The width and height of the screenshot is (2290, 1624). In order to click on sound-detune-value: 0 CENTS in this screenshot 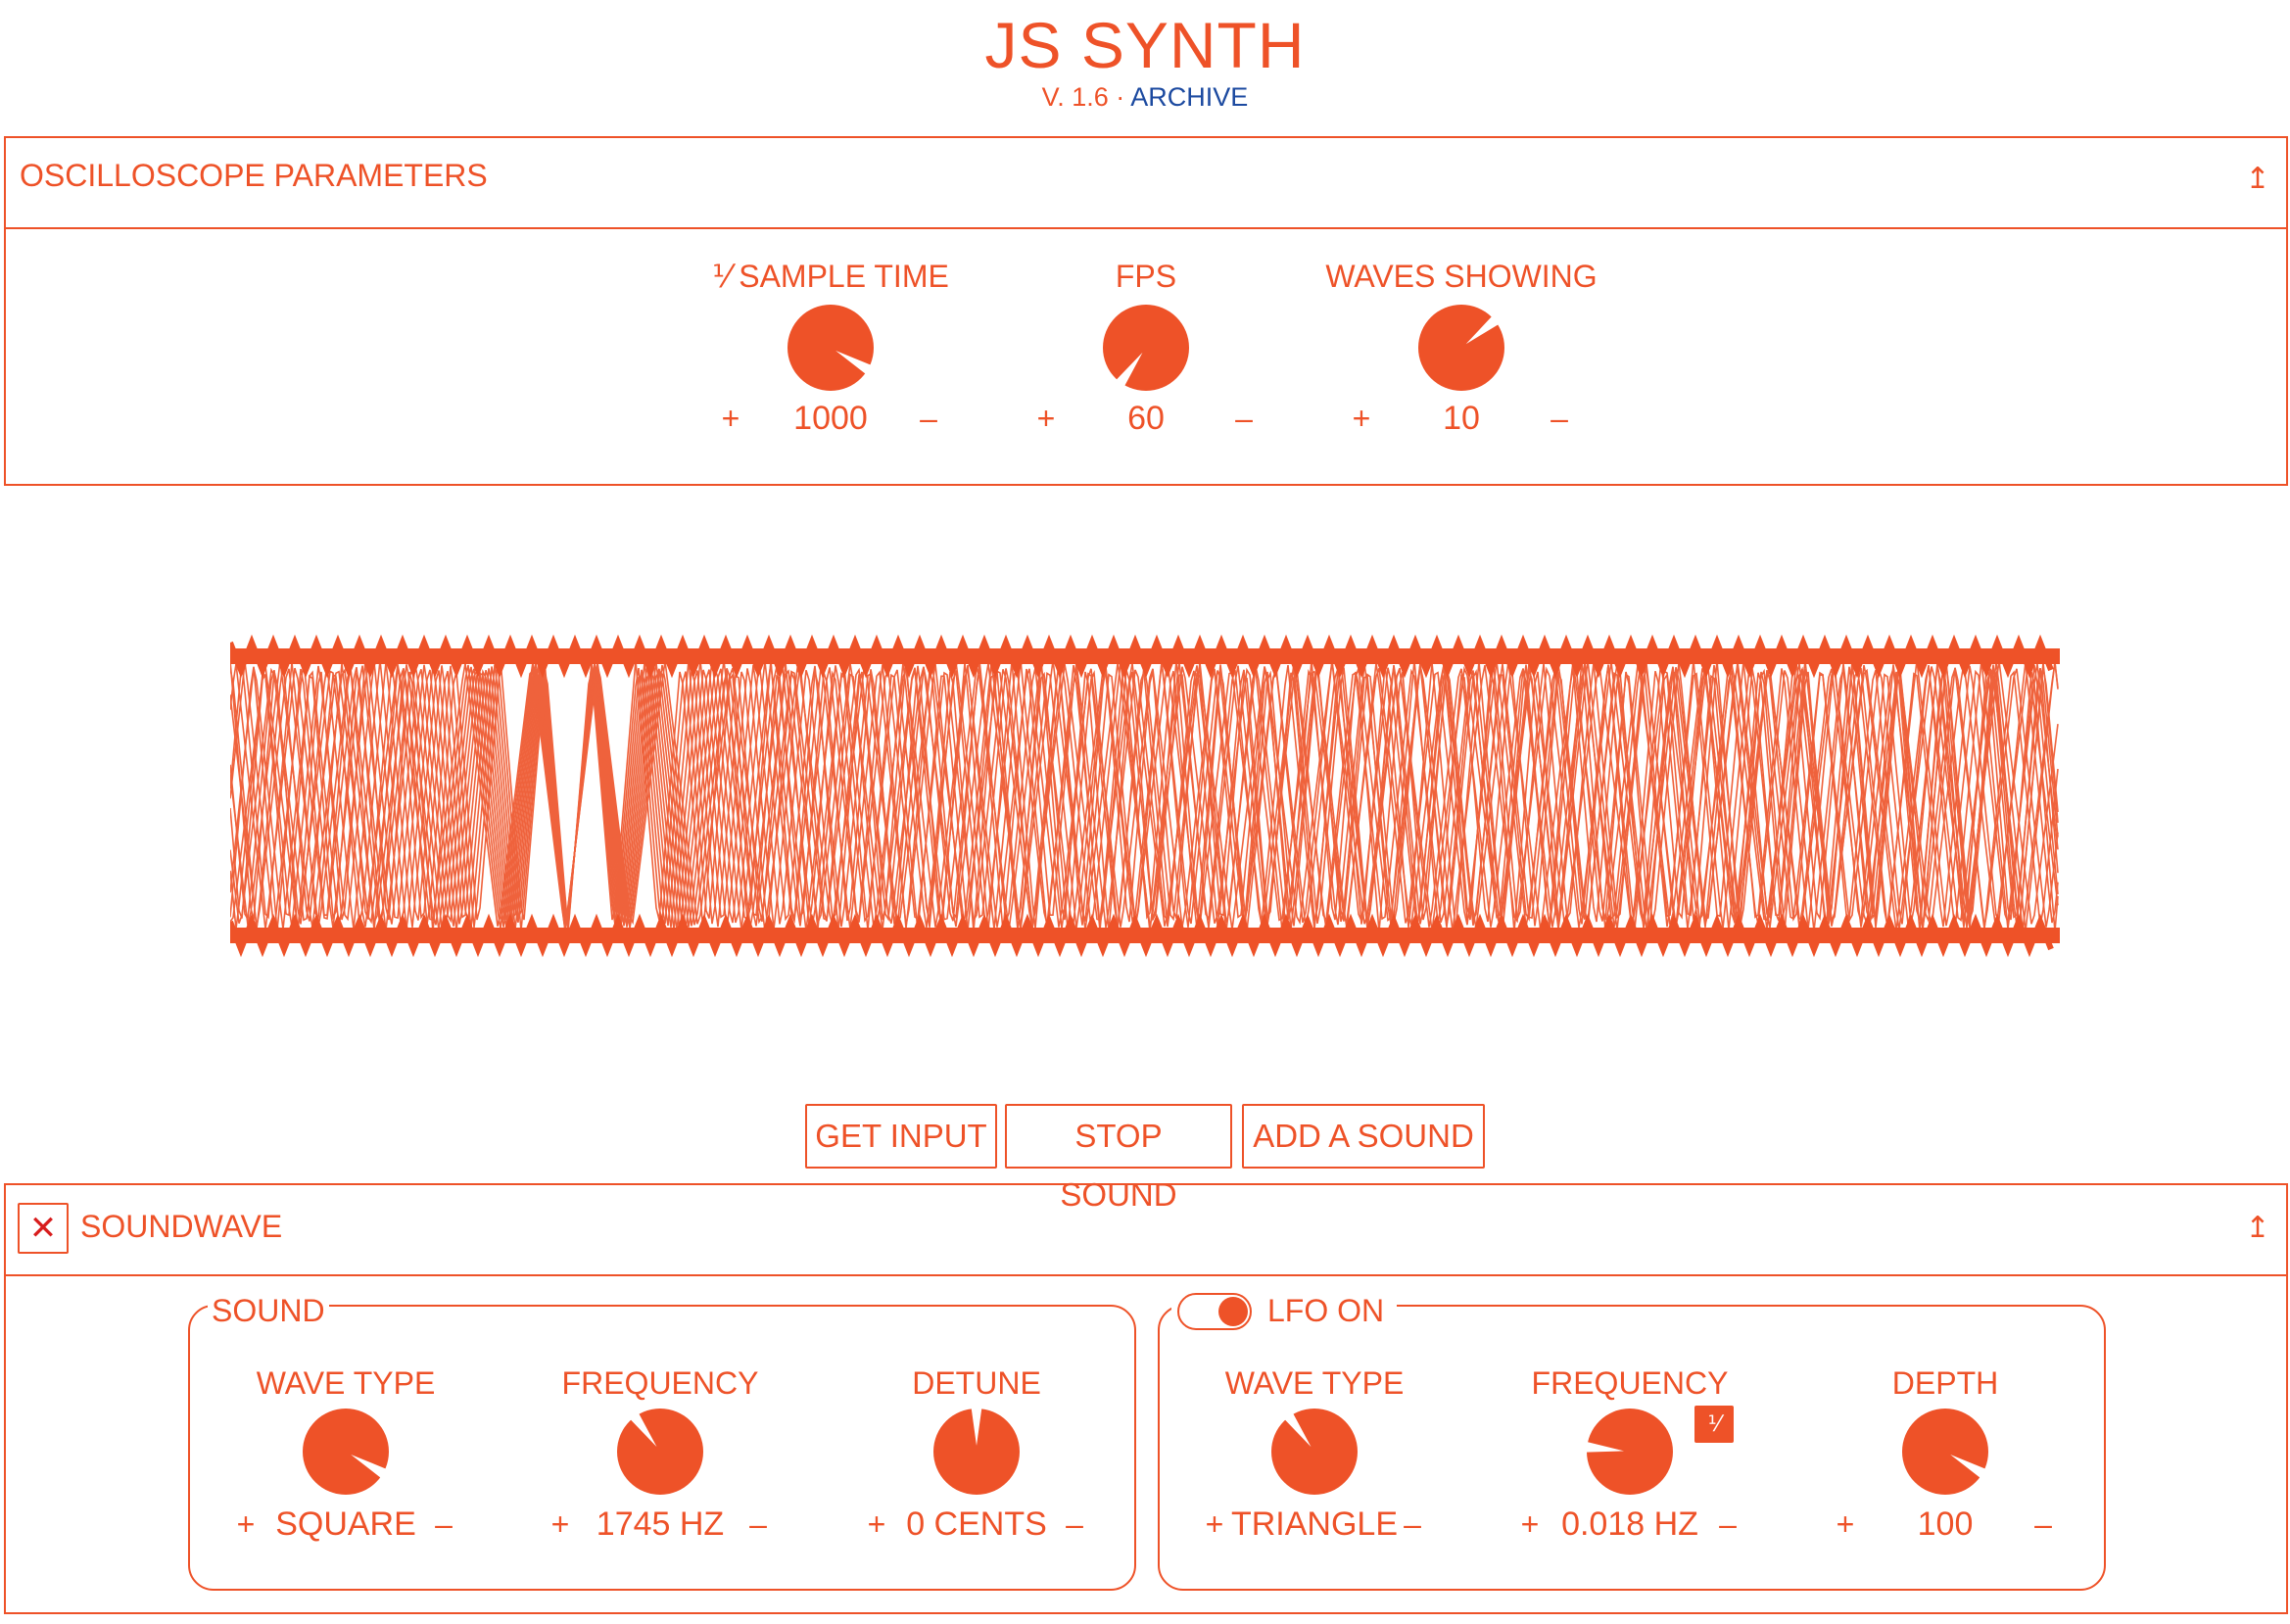, I will do `click(977, 1524)`.